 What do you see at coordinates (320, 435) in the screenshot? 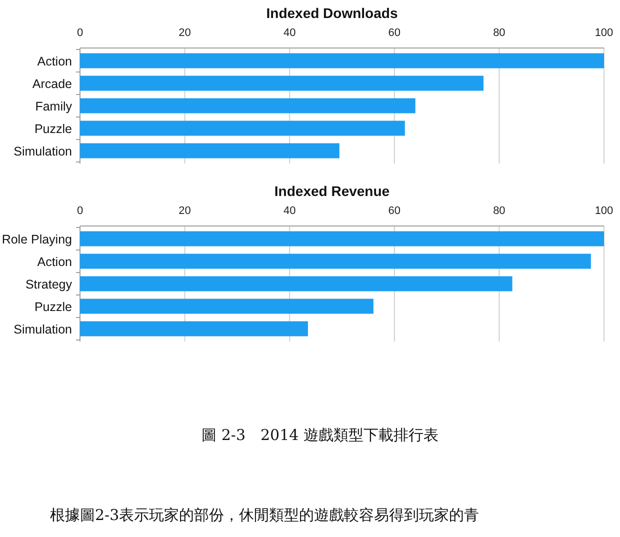
I see `caption: 圖 2-3 2014 遊戲類型下載排行表` at bounding box center [320, 435].